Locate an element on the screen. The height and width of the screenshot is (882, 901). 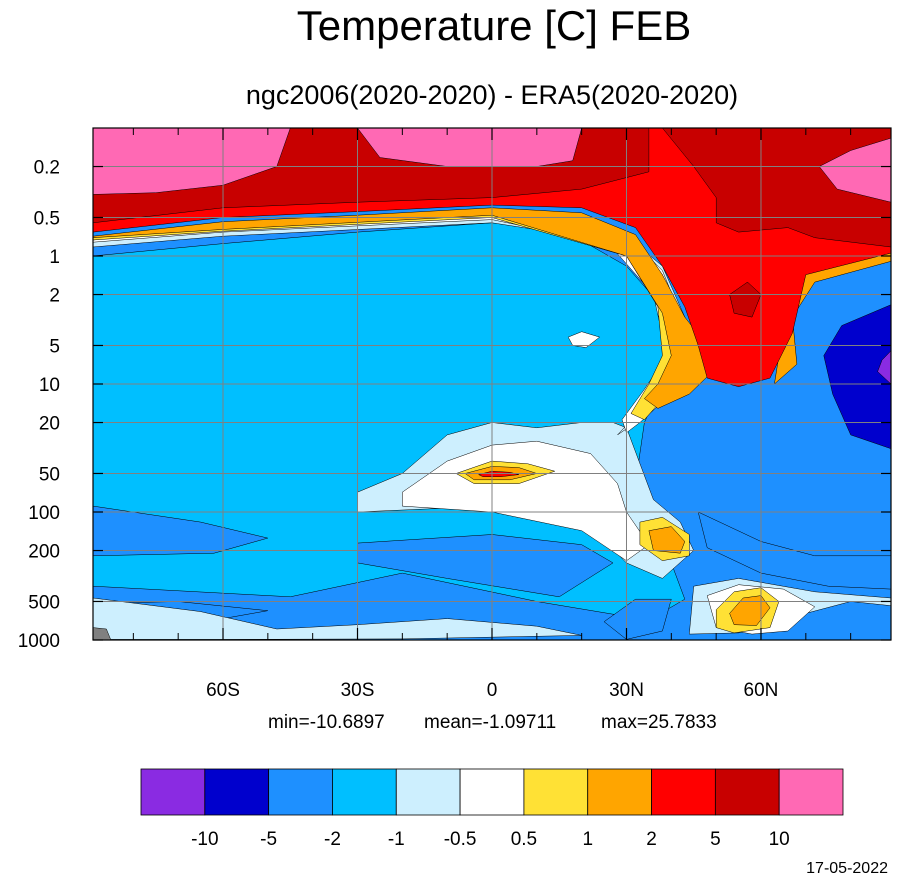
y-tick-label: 1 is located at coordinates (54, 257).